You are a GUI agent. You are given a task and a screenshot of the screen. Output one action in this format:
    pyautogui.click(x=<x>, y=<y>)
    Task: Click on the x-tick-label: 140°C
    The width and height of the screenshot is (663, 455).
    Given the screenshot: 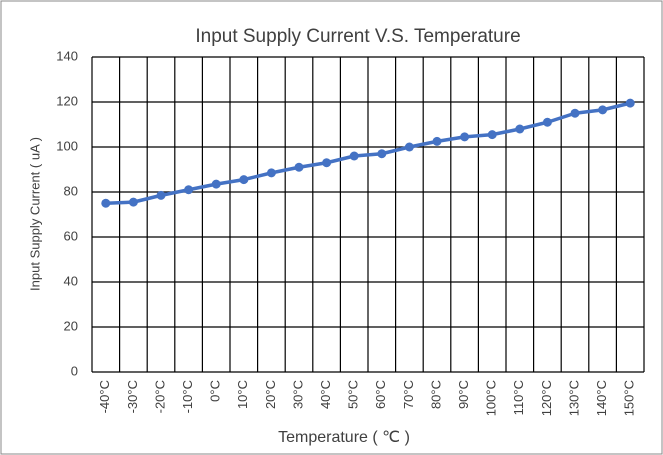 What is the action you would take?
    pyautogui.click(x=601, y=398)
    